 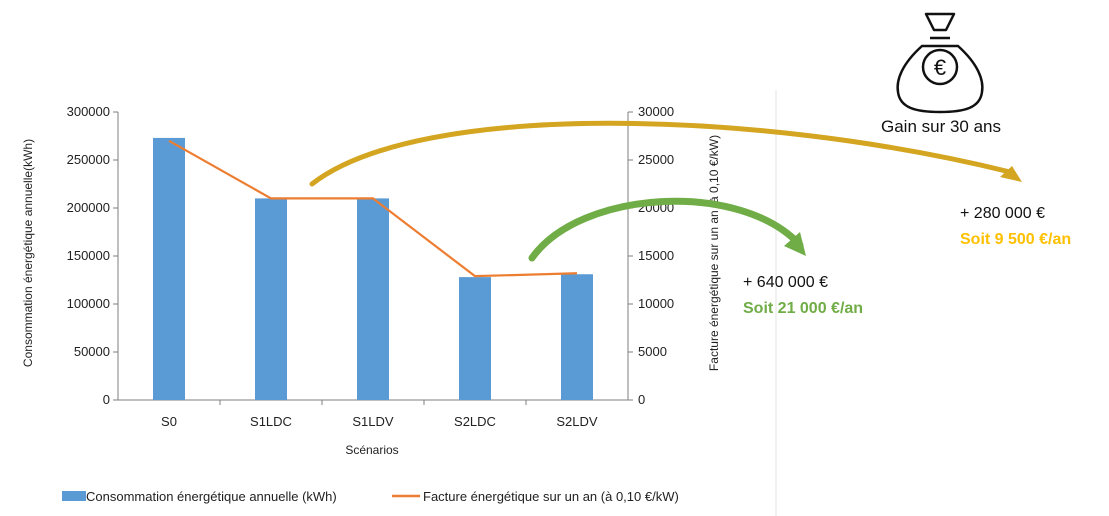 I want to click on y2-tick-label: 0, so click(x=641, y=399).